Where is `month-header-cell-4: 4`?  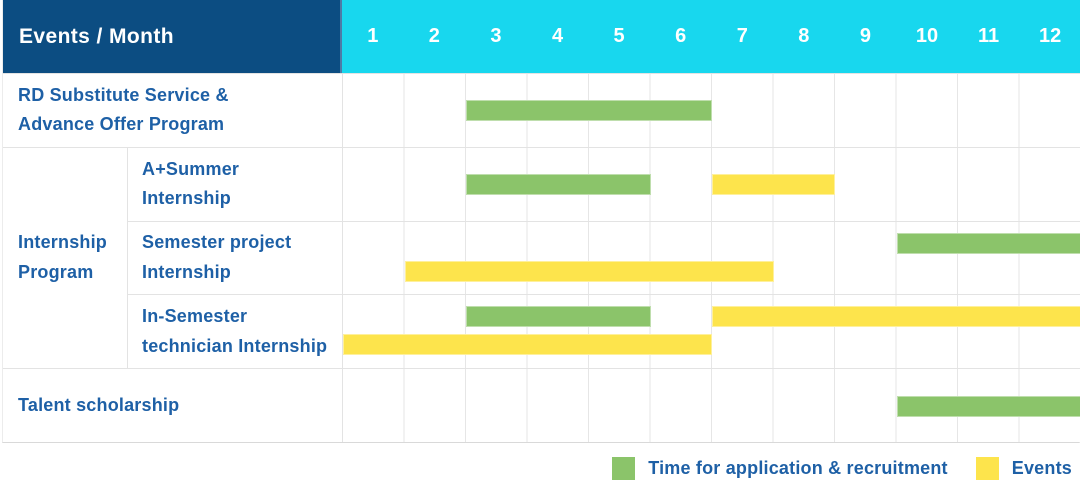
month-header-cell-4: 4 is located at coordinates (558, 36).